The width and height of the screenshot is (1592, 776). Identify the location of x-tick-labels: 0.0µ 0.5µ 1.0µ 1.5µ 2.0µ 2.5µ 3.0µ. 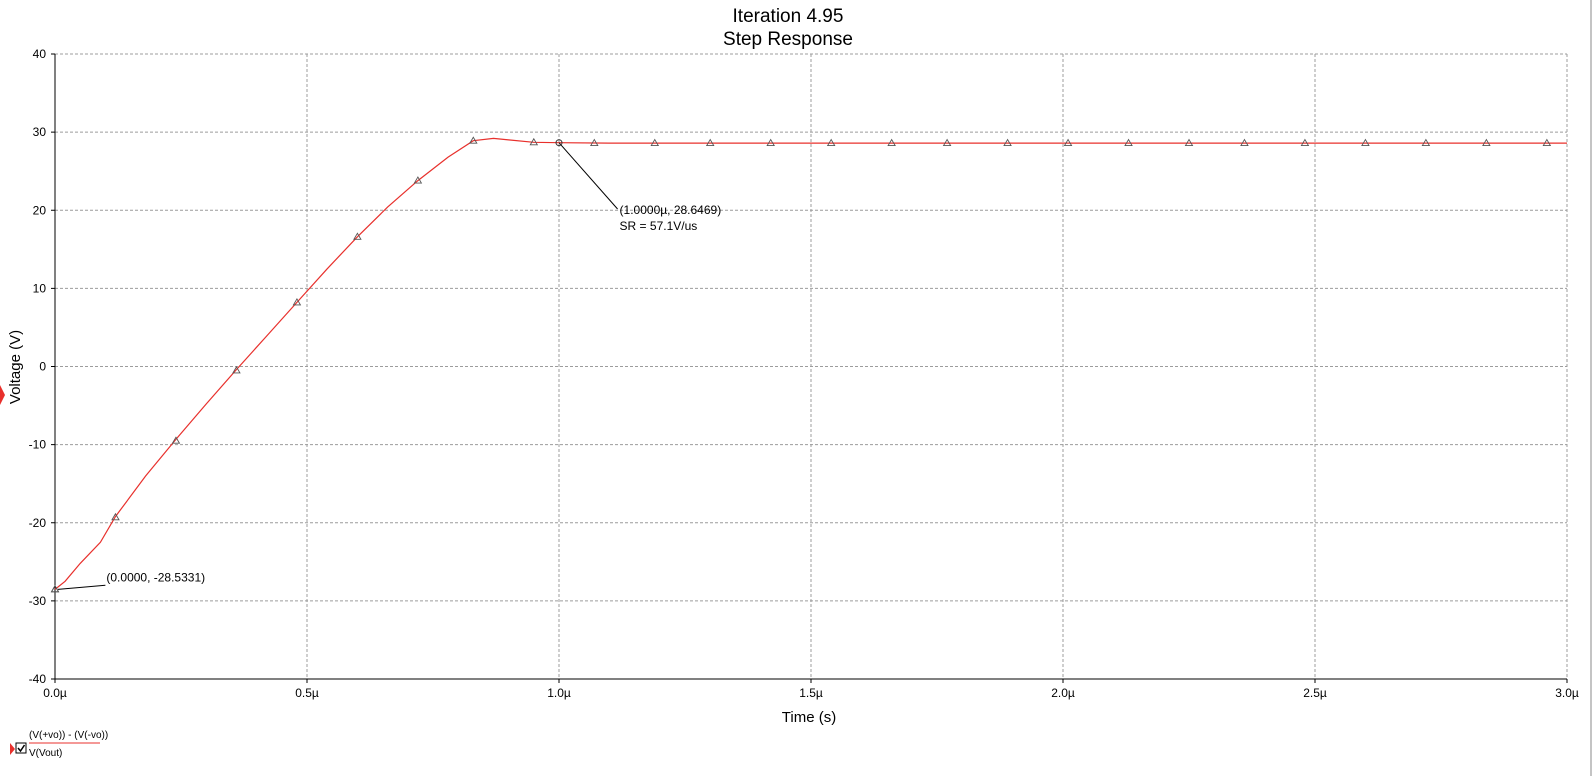
(811, 693).